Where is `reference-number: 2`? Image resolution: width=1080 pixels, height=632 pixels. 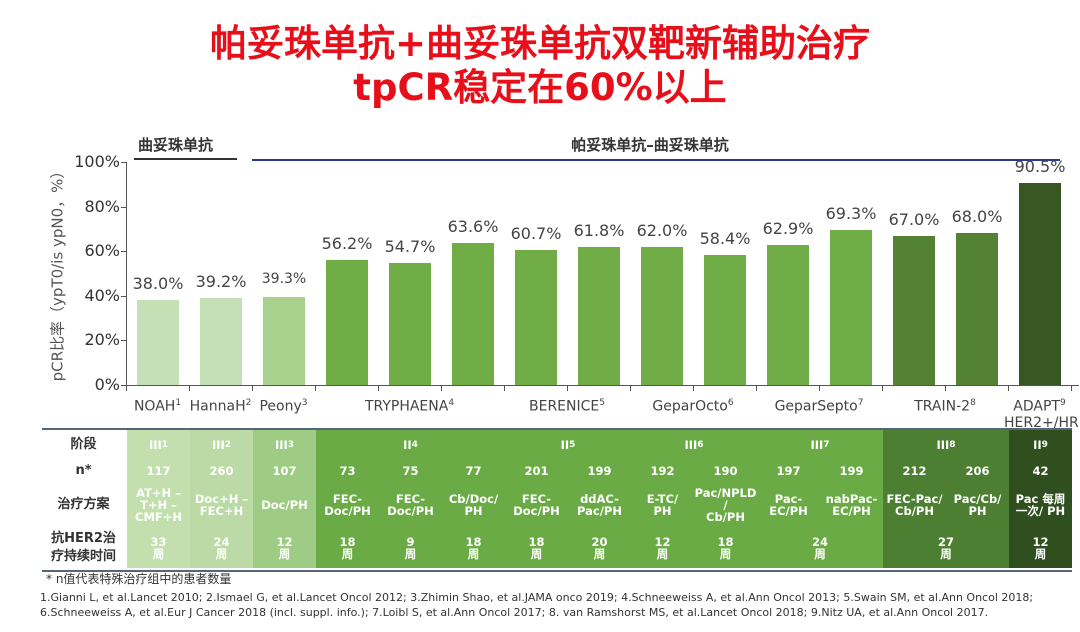
reference-number: 2 is located at coordinates (228, 445).